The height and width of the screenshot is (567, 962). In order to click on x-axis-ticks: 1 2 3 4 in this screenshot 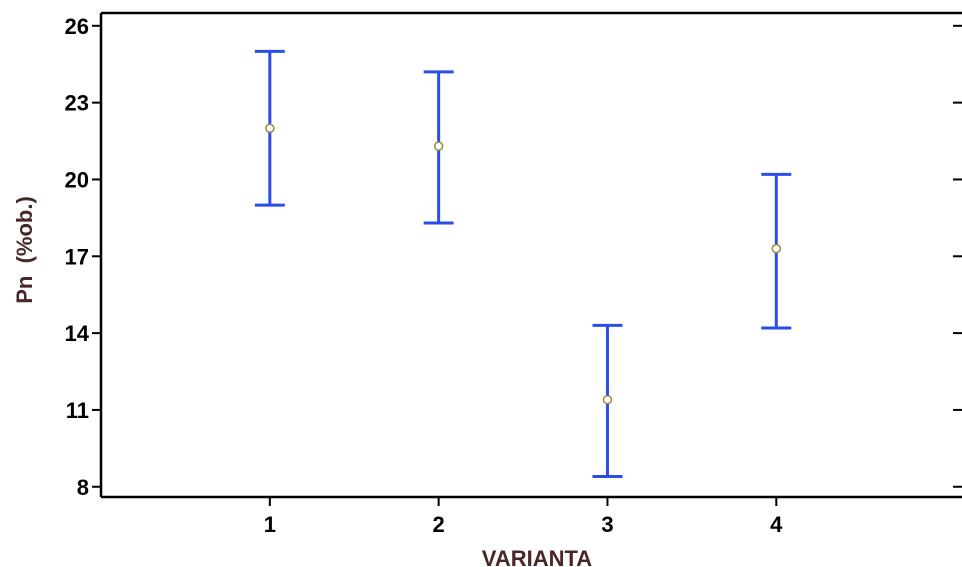, I will do `click(523, 517)`.